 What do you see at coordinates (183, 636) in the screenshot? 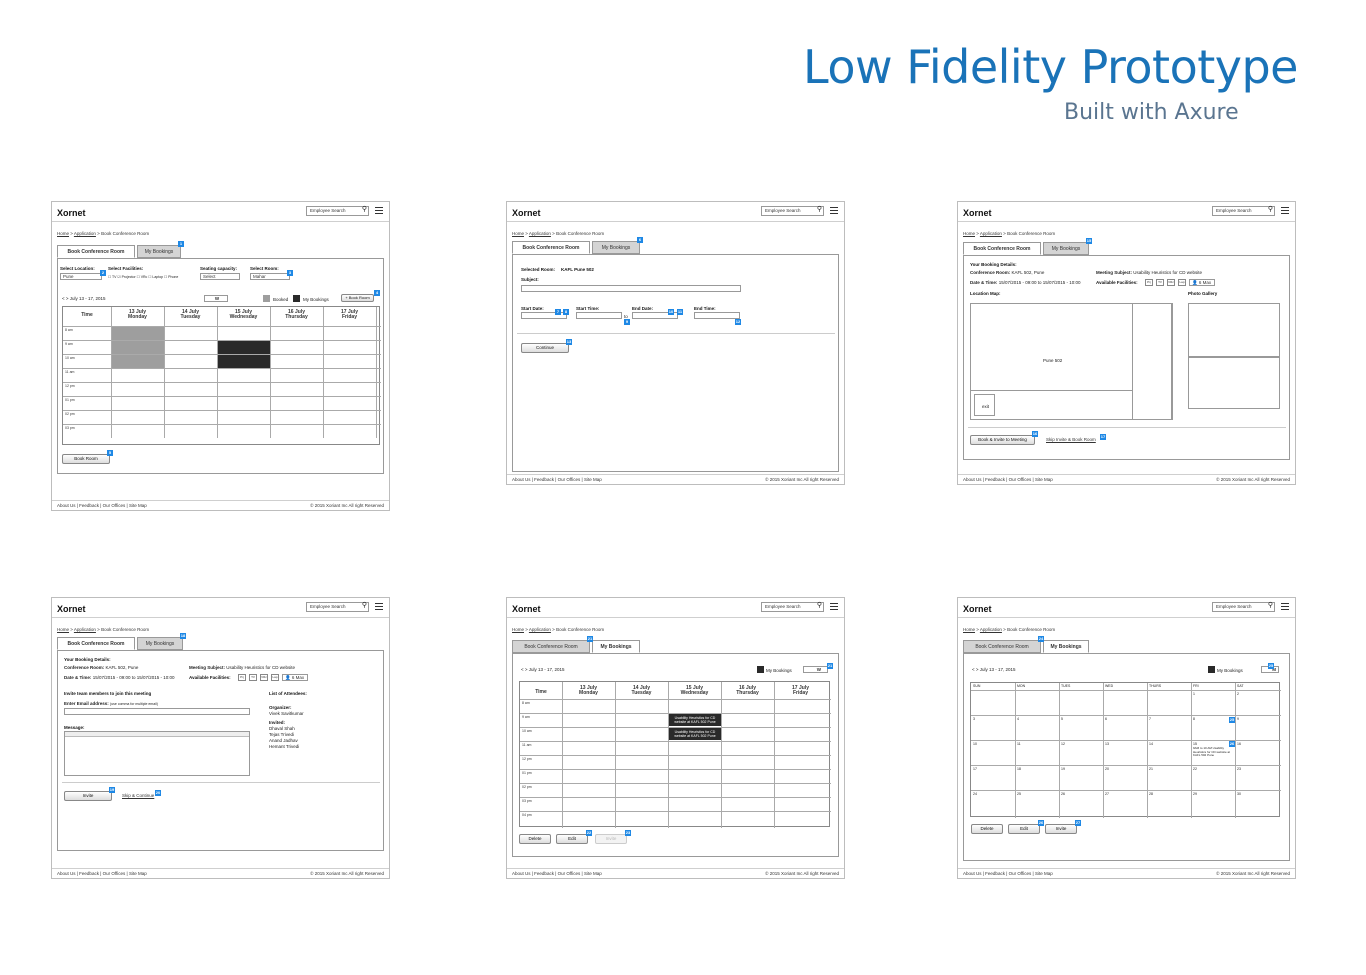
I see `annotation-badge: 18` at bounding box center [183, 636].